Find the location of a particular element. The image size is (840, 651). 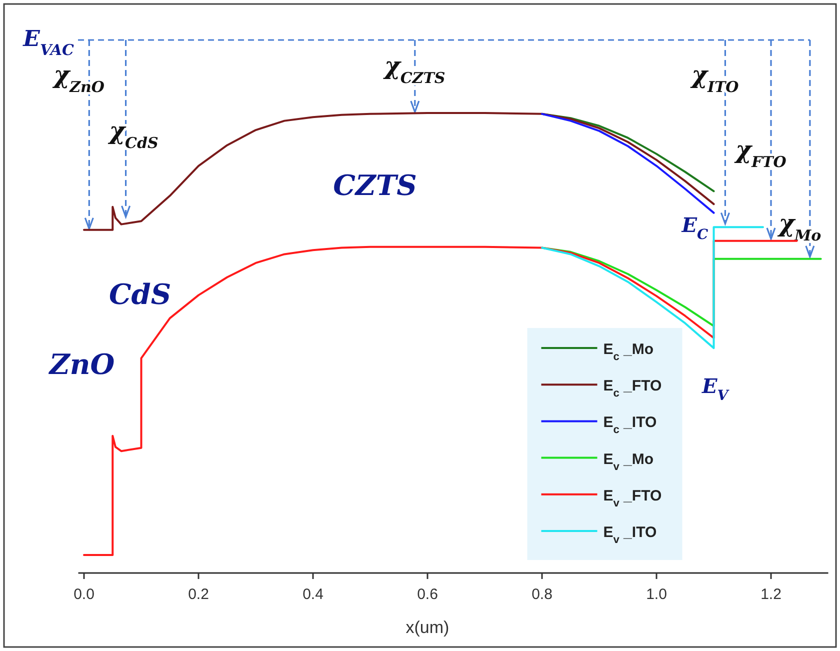

legend-label: E$_{c}$ _FTO is located at coordinates (632, 389).